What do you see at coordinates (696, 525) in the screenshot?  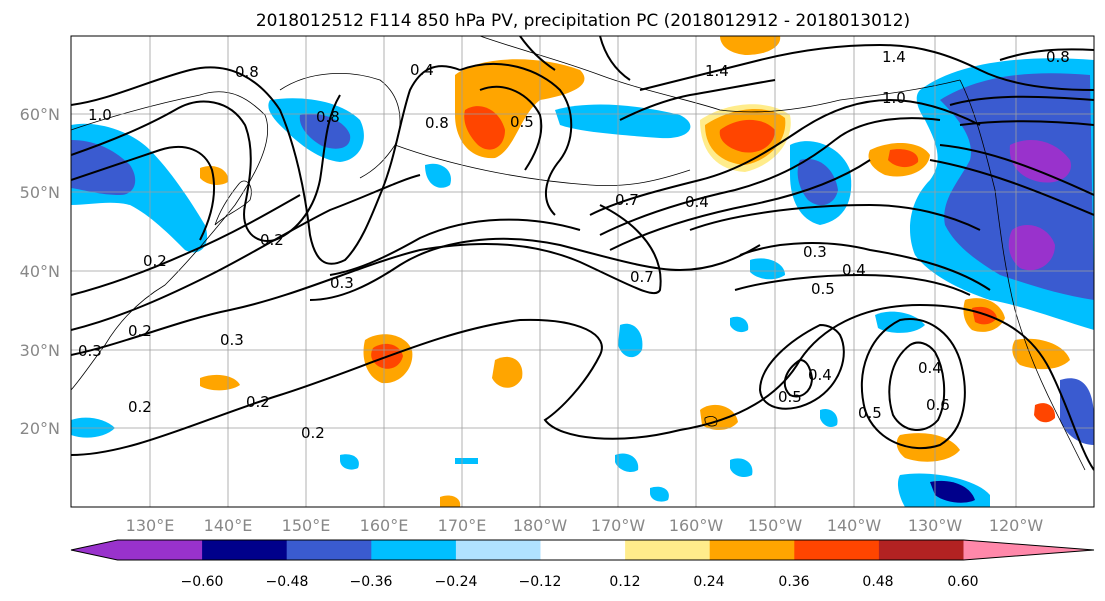 I see `lon-label: 160°W` at bounding box center [696, 525].